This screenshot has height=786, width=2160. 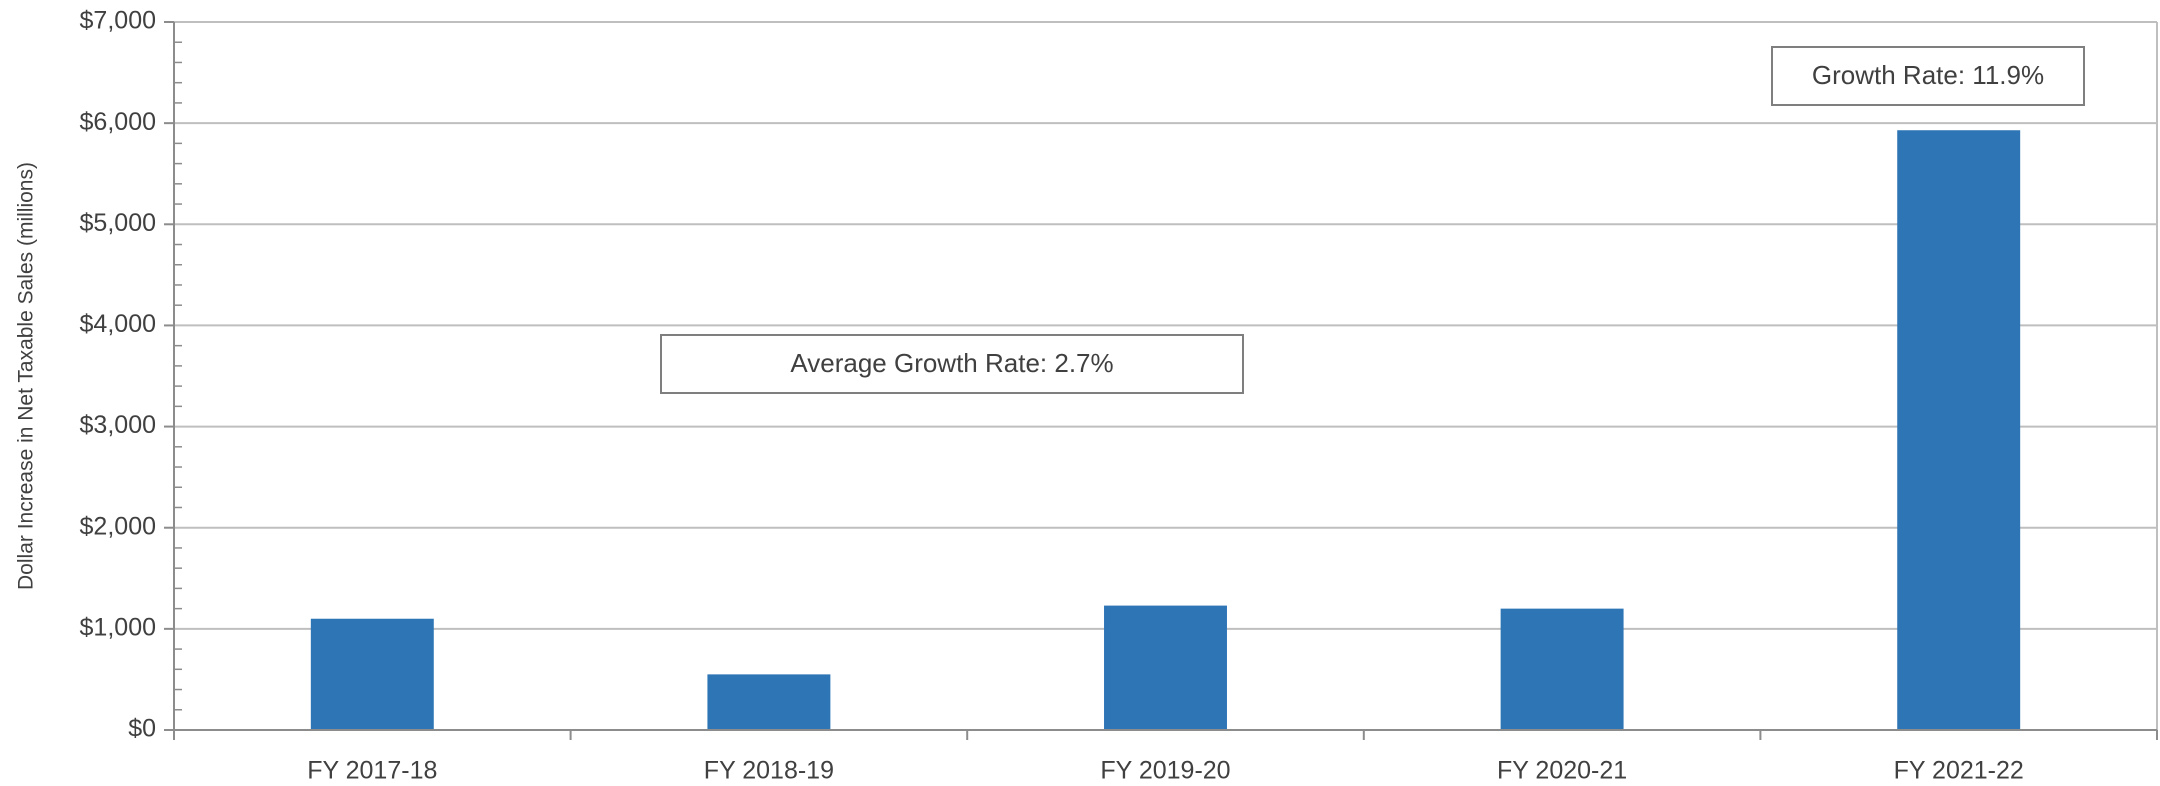 What do you see at coordinates (1562, 771) in the screenshot?
I see `x-tick-label: FY 2020-21` at bounding box center [1562, 771].